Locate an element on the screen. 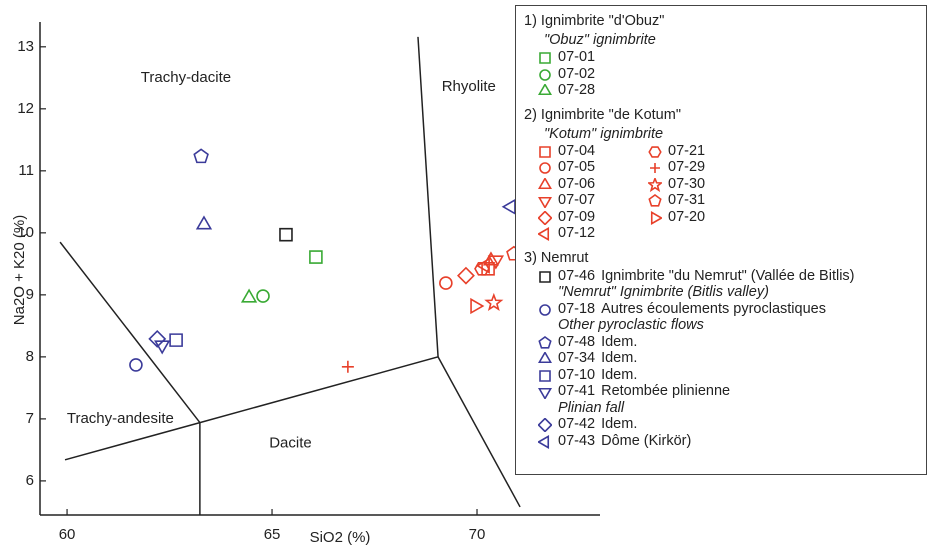  legend-item: 07-20 is located at coordinates (708, 217).